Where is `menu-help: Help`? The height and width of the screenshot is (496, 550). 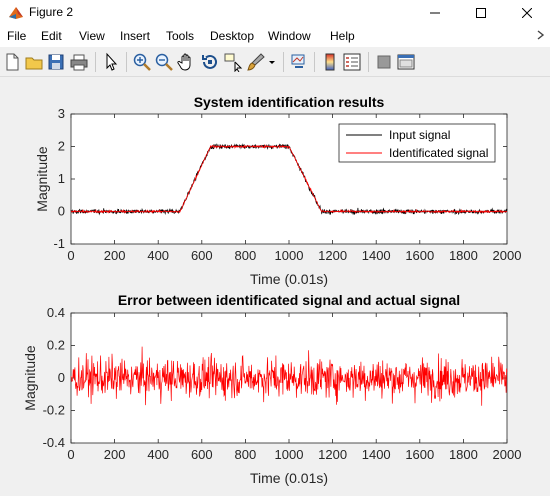
menu-help: Help is located at coordinates (342, 36).